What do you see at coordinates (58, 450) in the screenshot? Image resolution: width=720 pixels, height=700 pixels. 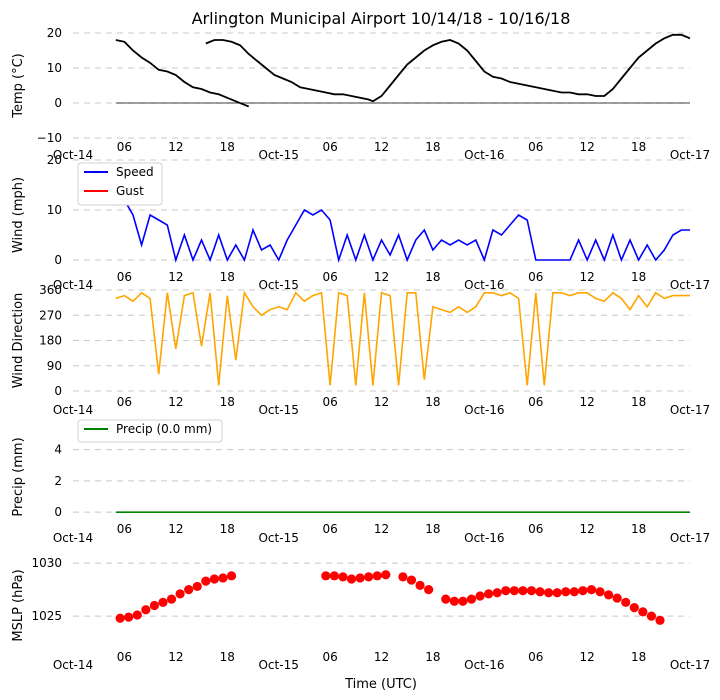 I see `y-tick-label: 4` at bounding box center [58, 450].